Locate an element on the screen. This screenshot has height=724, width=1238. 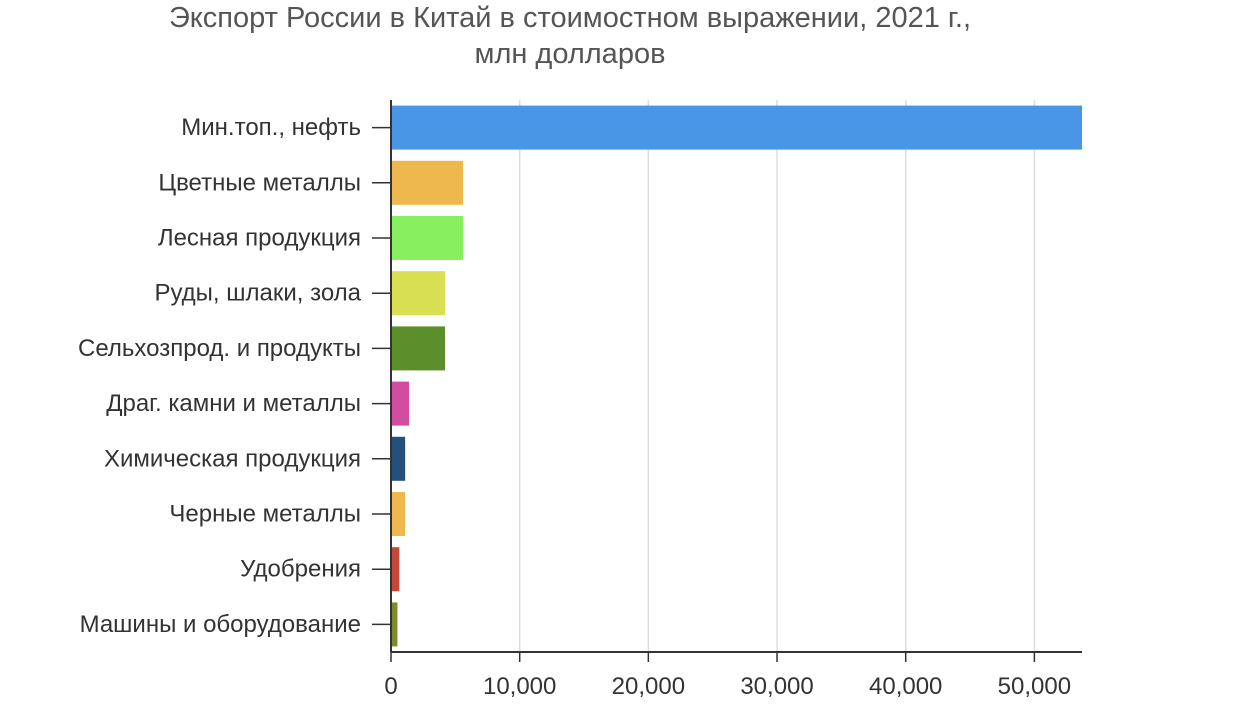
x-tick-label: 30,000 is located at coordinates (776, 686).